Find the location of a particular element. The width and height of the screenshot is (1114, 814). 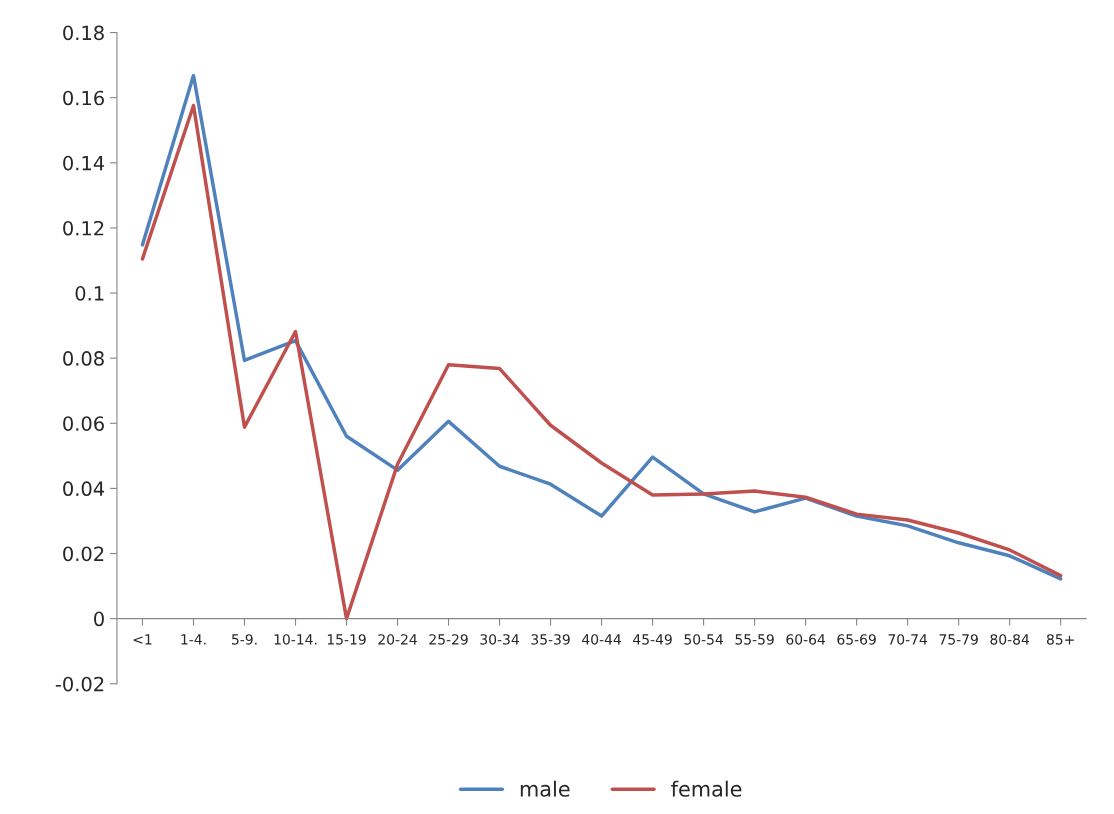

x-tick-label: 50-54 is located at coordinates (703, 639).